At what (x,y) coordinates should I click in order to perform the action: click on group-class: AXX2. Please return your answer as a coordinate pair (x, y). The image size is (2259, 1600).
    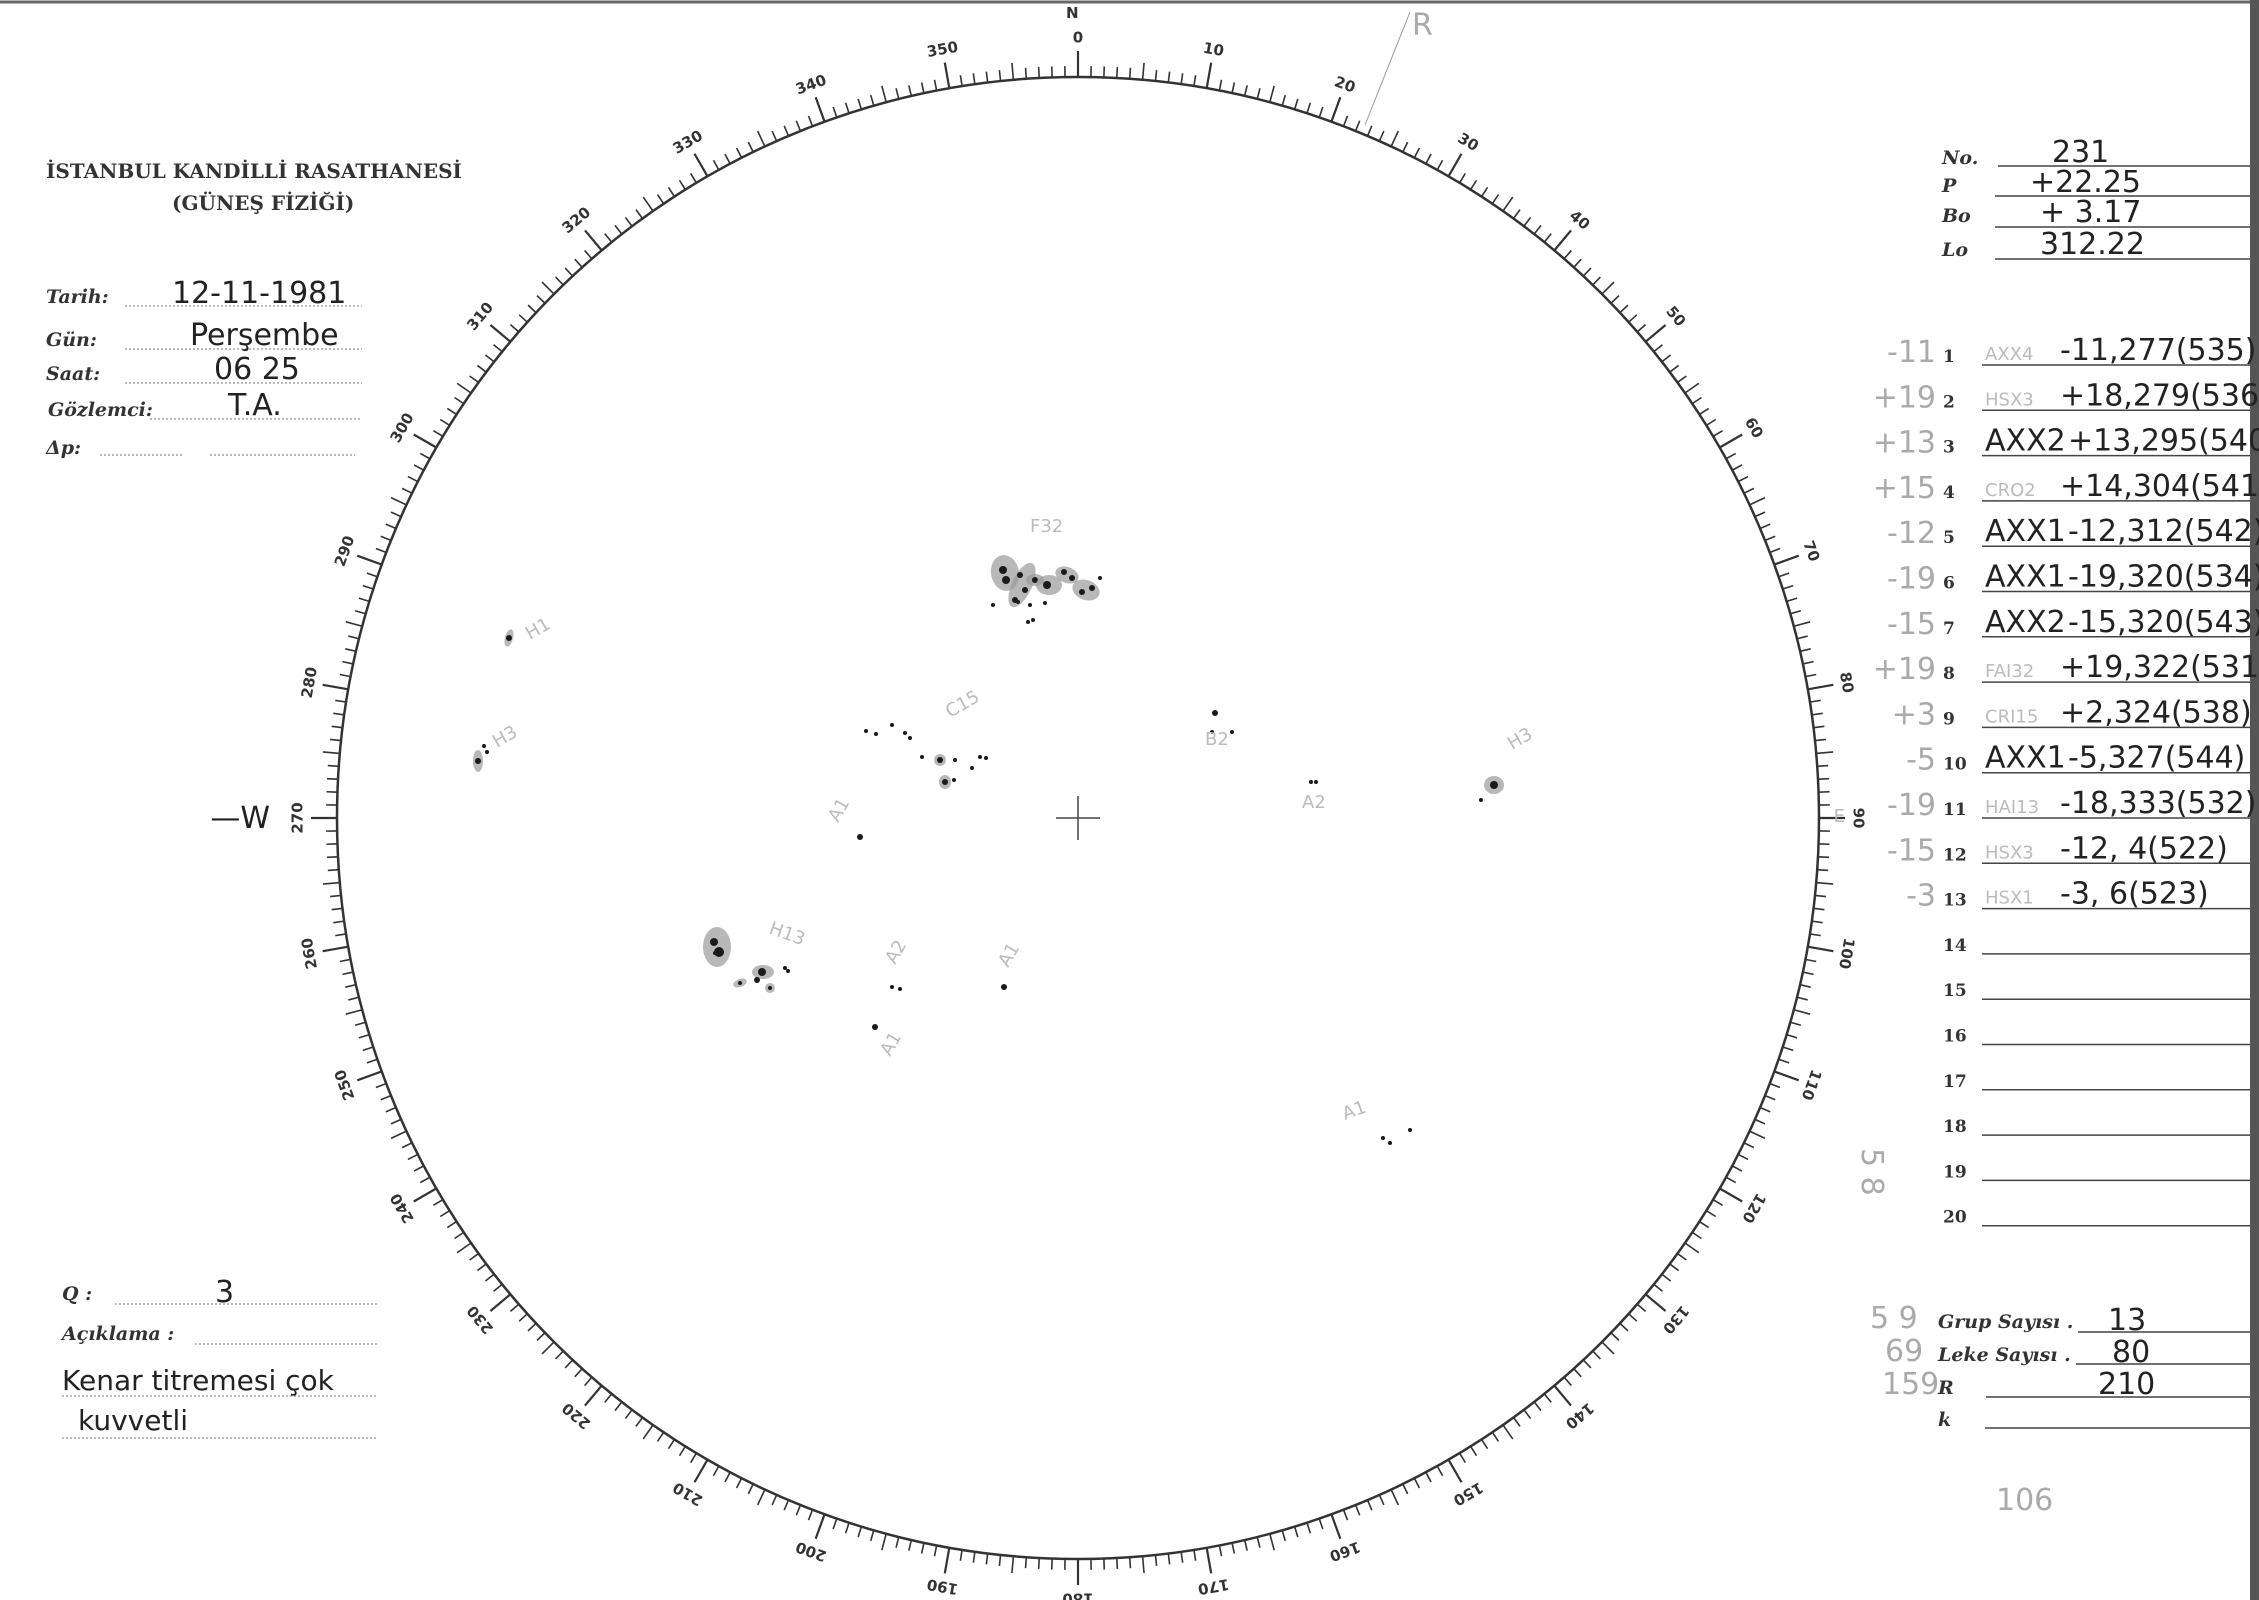
    Looking at the image, I should click on (2025, 622).